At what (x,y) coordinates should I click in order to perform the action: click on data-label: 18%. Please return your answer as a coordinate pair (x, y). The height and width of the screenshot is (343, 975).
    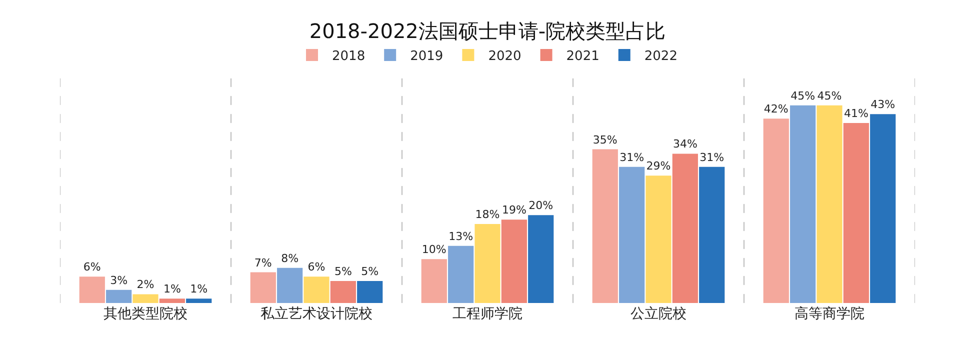
    Looking at the image, I should click on (487, 214).